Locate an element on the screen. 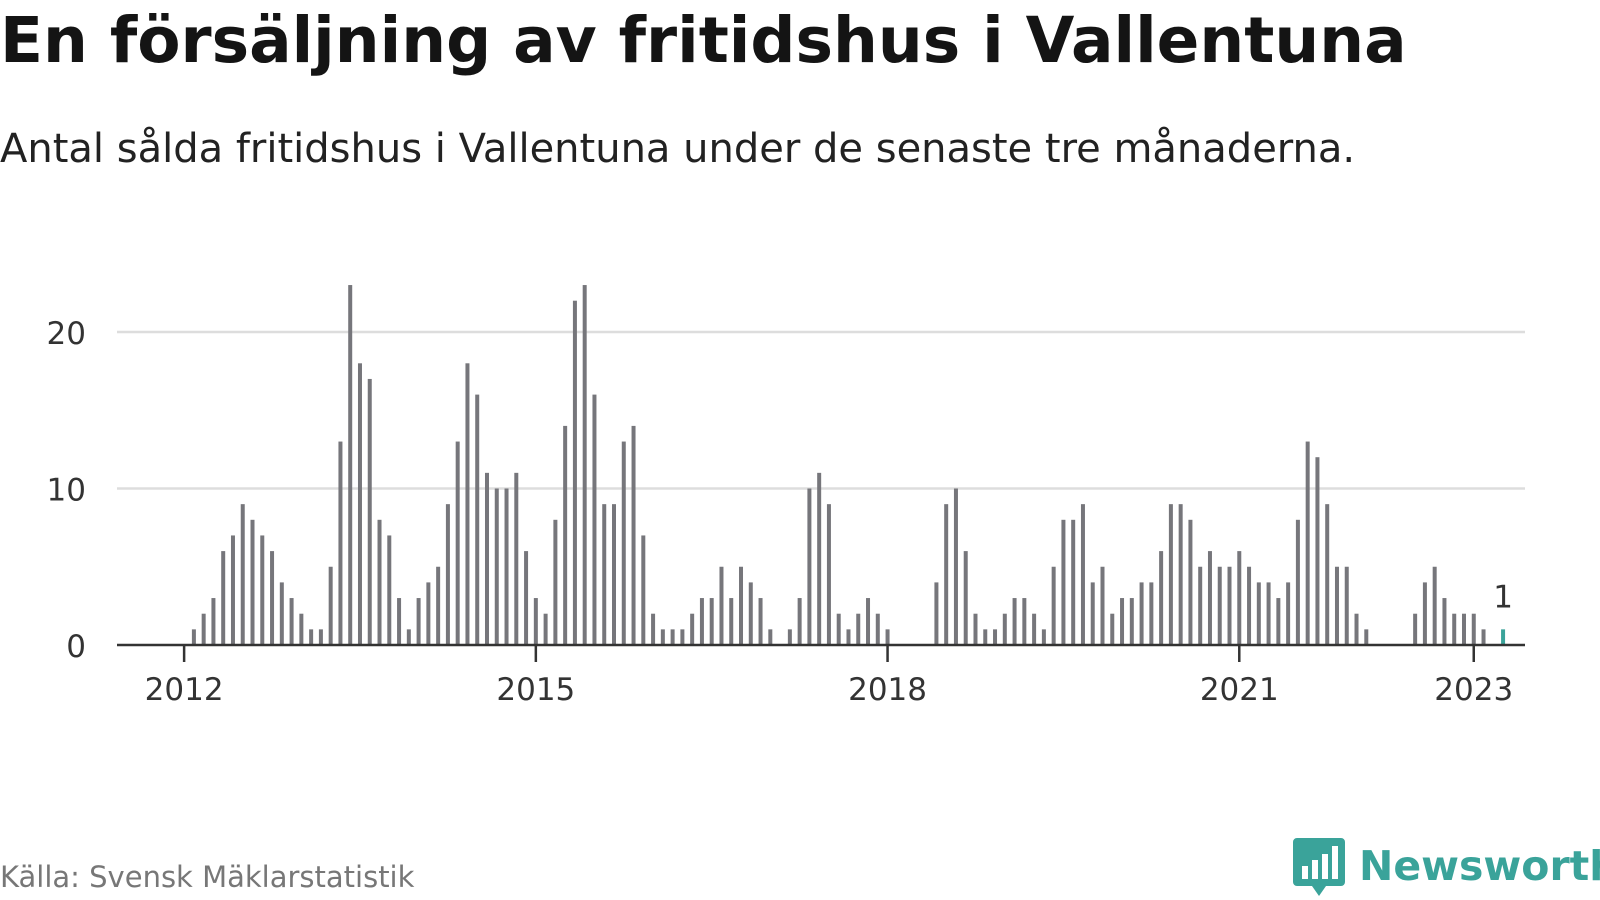  bar-highlight is located at coordinates (1503, 637).